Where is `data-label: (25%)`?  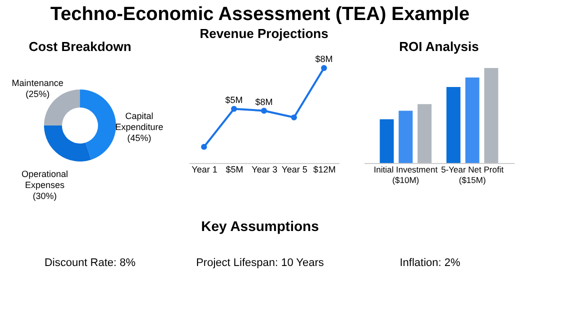 data-label: (25%) is located at coordinates (38, 94).